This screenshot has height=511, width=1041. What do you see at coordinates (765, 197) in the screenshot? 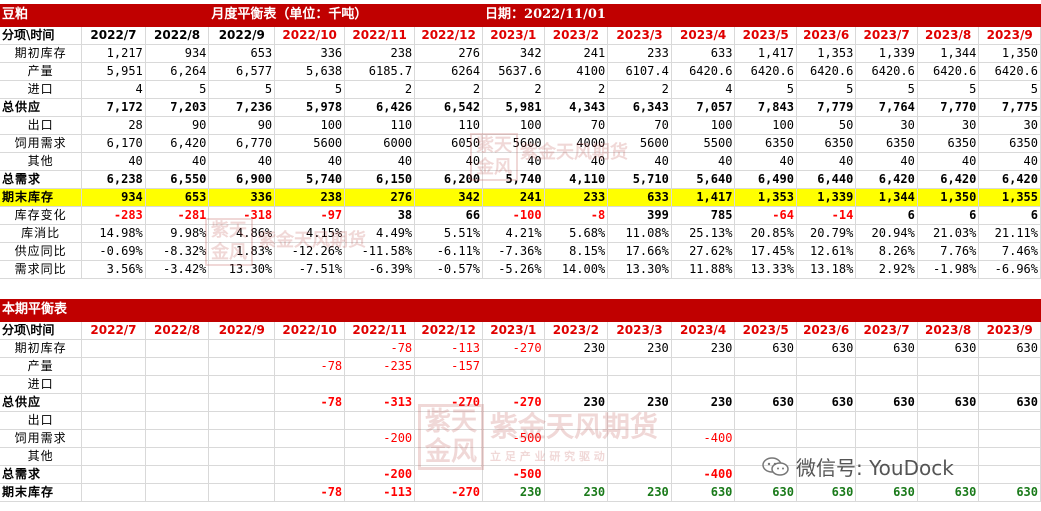
I see `table-cell: 1,353` at bounding box center [765, 197].